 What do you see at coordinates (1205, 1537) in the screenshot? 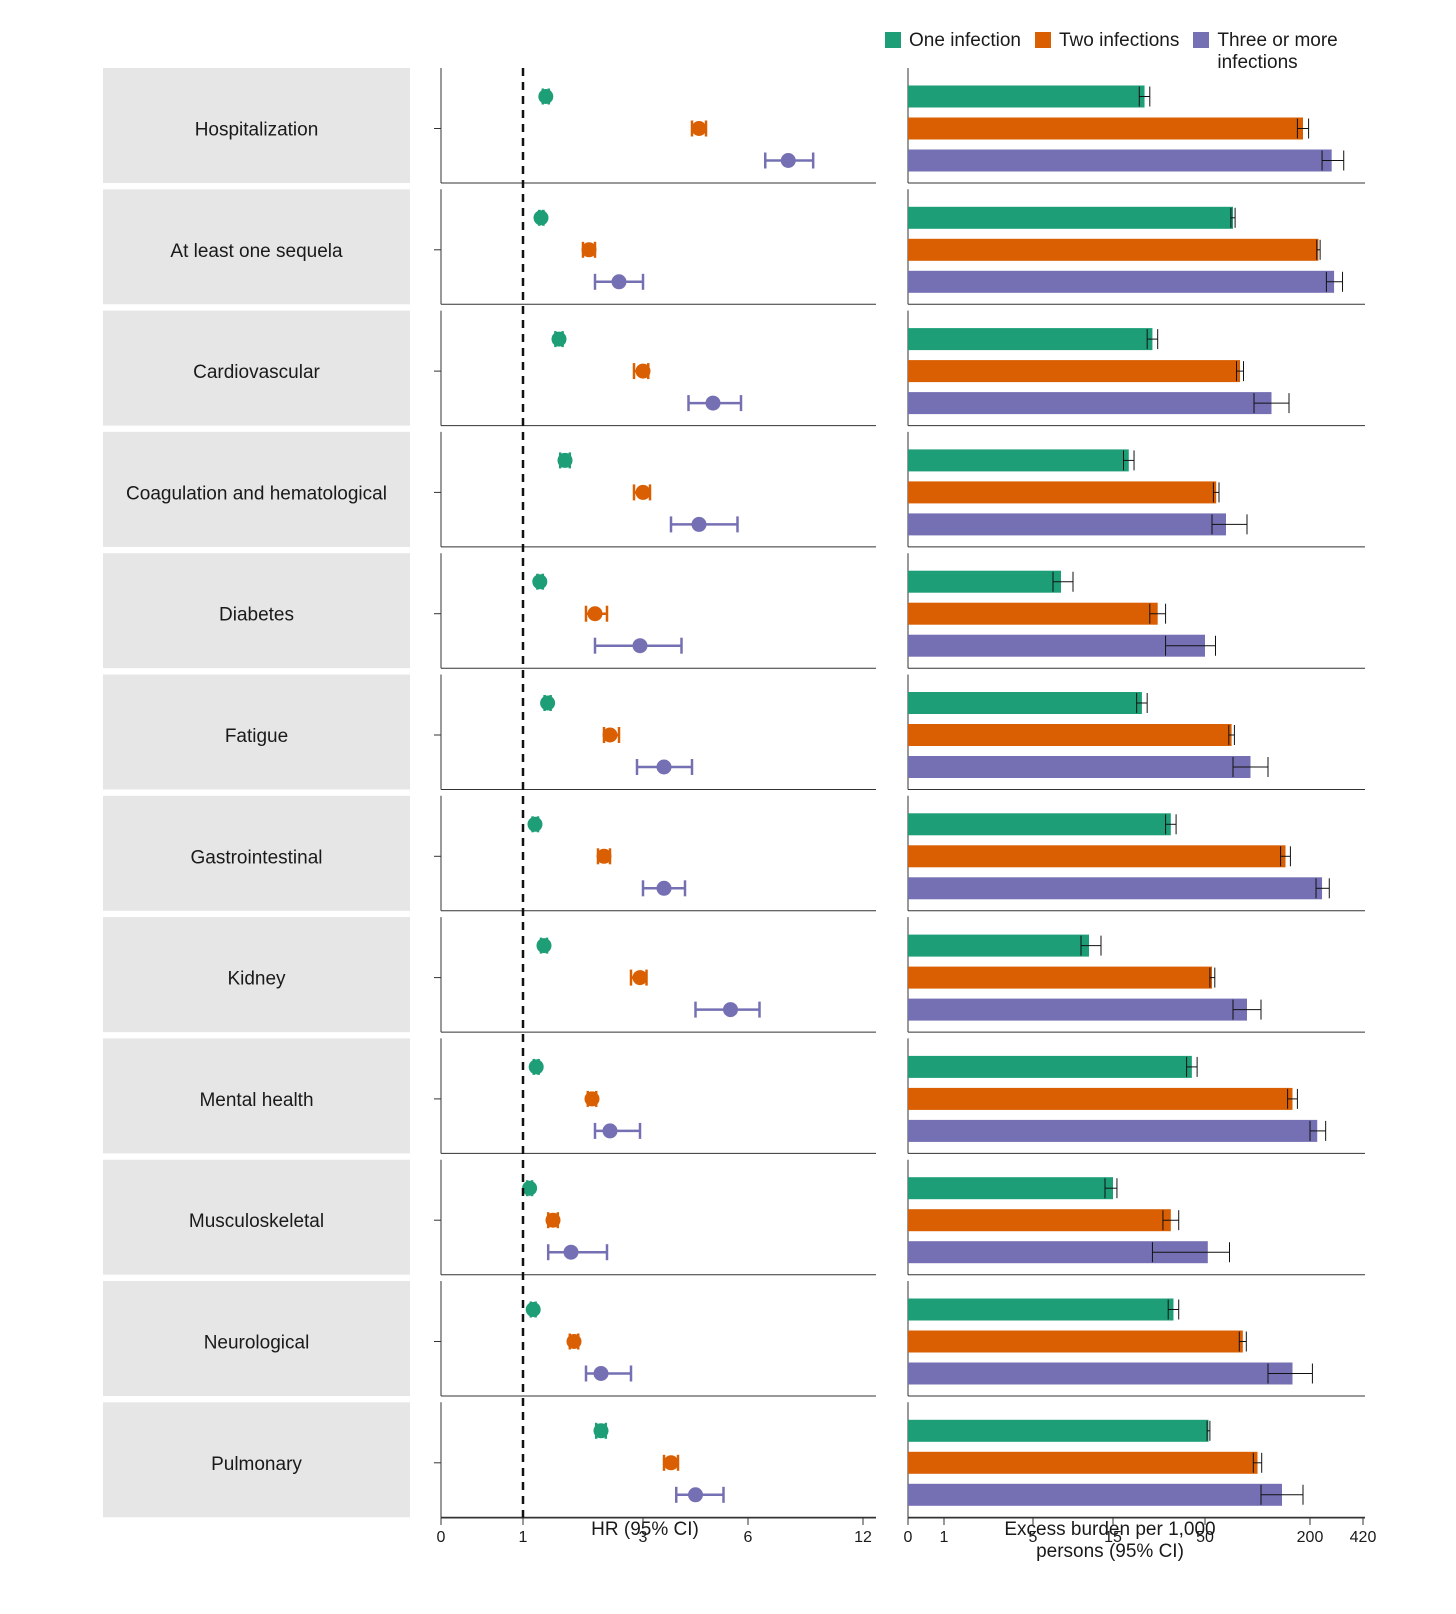
I see `burden-tick-label: 50` at bounding box center [1205, 1537].